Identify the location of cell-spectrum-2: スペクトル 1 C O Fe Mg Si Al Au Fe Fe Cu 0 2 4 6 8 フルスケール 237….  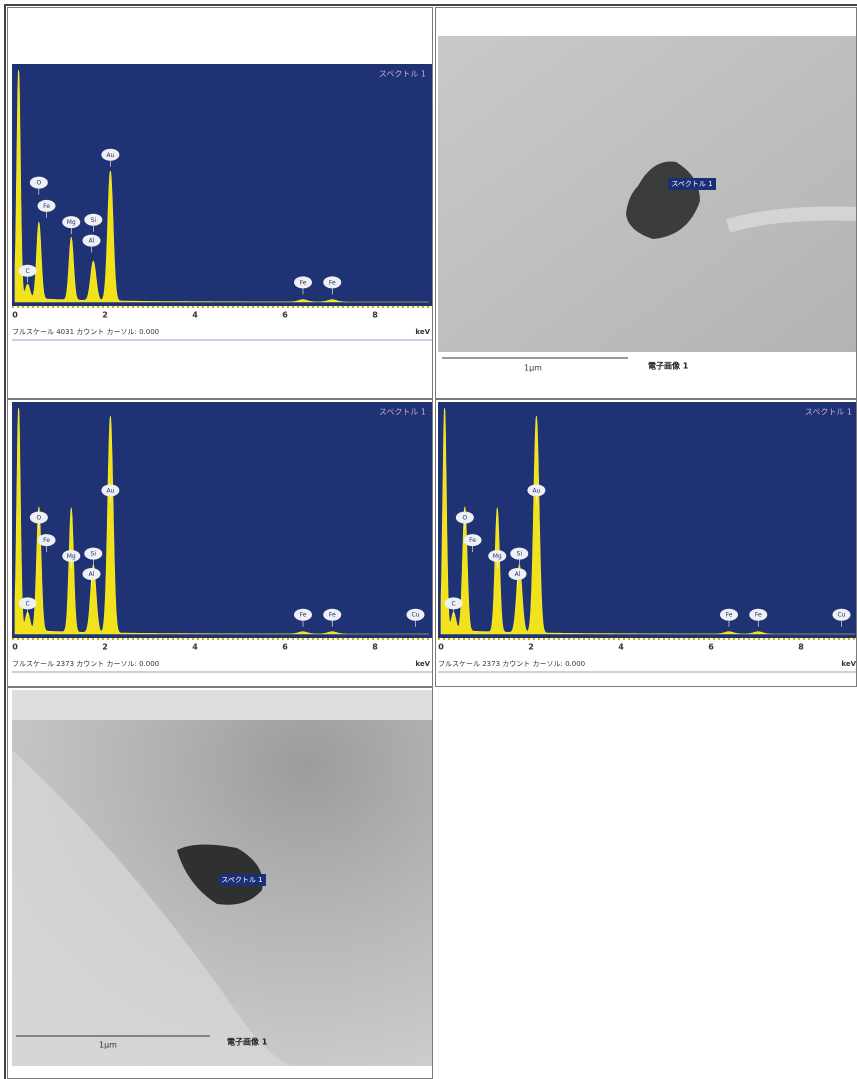
(220, 543).